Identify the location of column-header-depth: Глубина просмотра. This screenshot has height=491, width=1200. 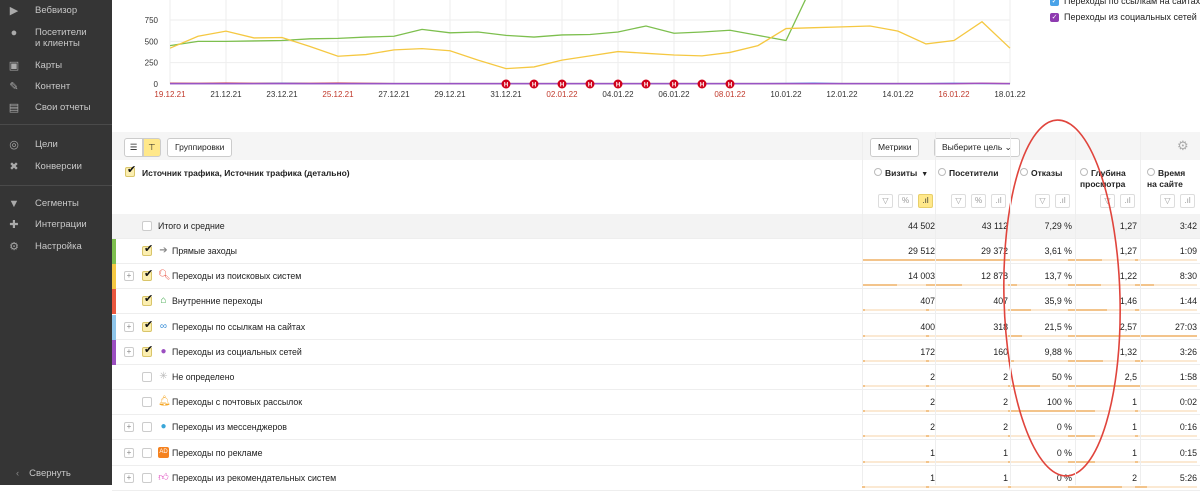
(1112, 179).